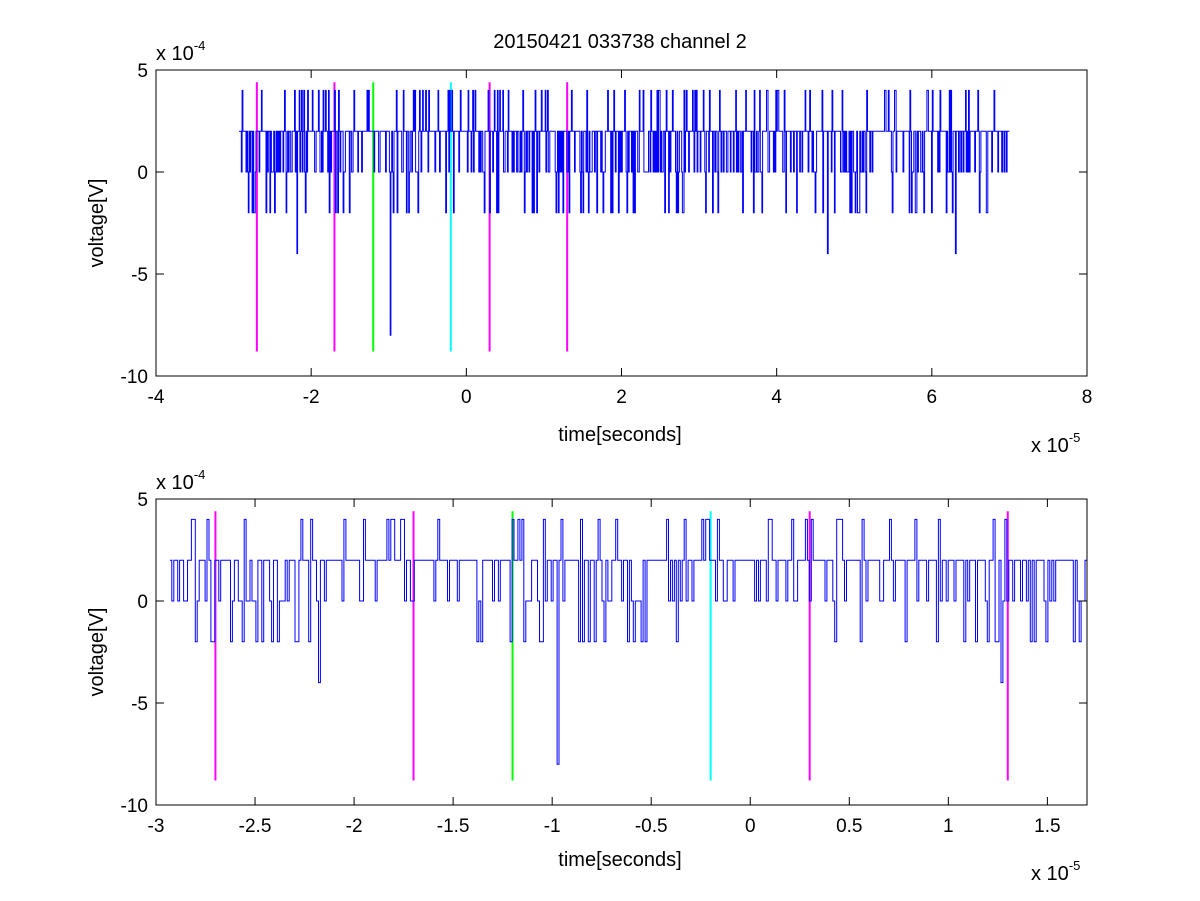 Image resolution: width=1200 pixels, height=901 pixels. Describe the element at coordinates (142, 173) in the screenshot. I see `top-y-tick-label: 0` at that location.